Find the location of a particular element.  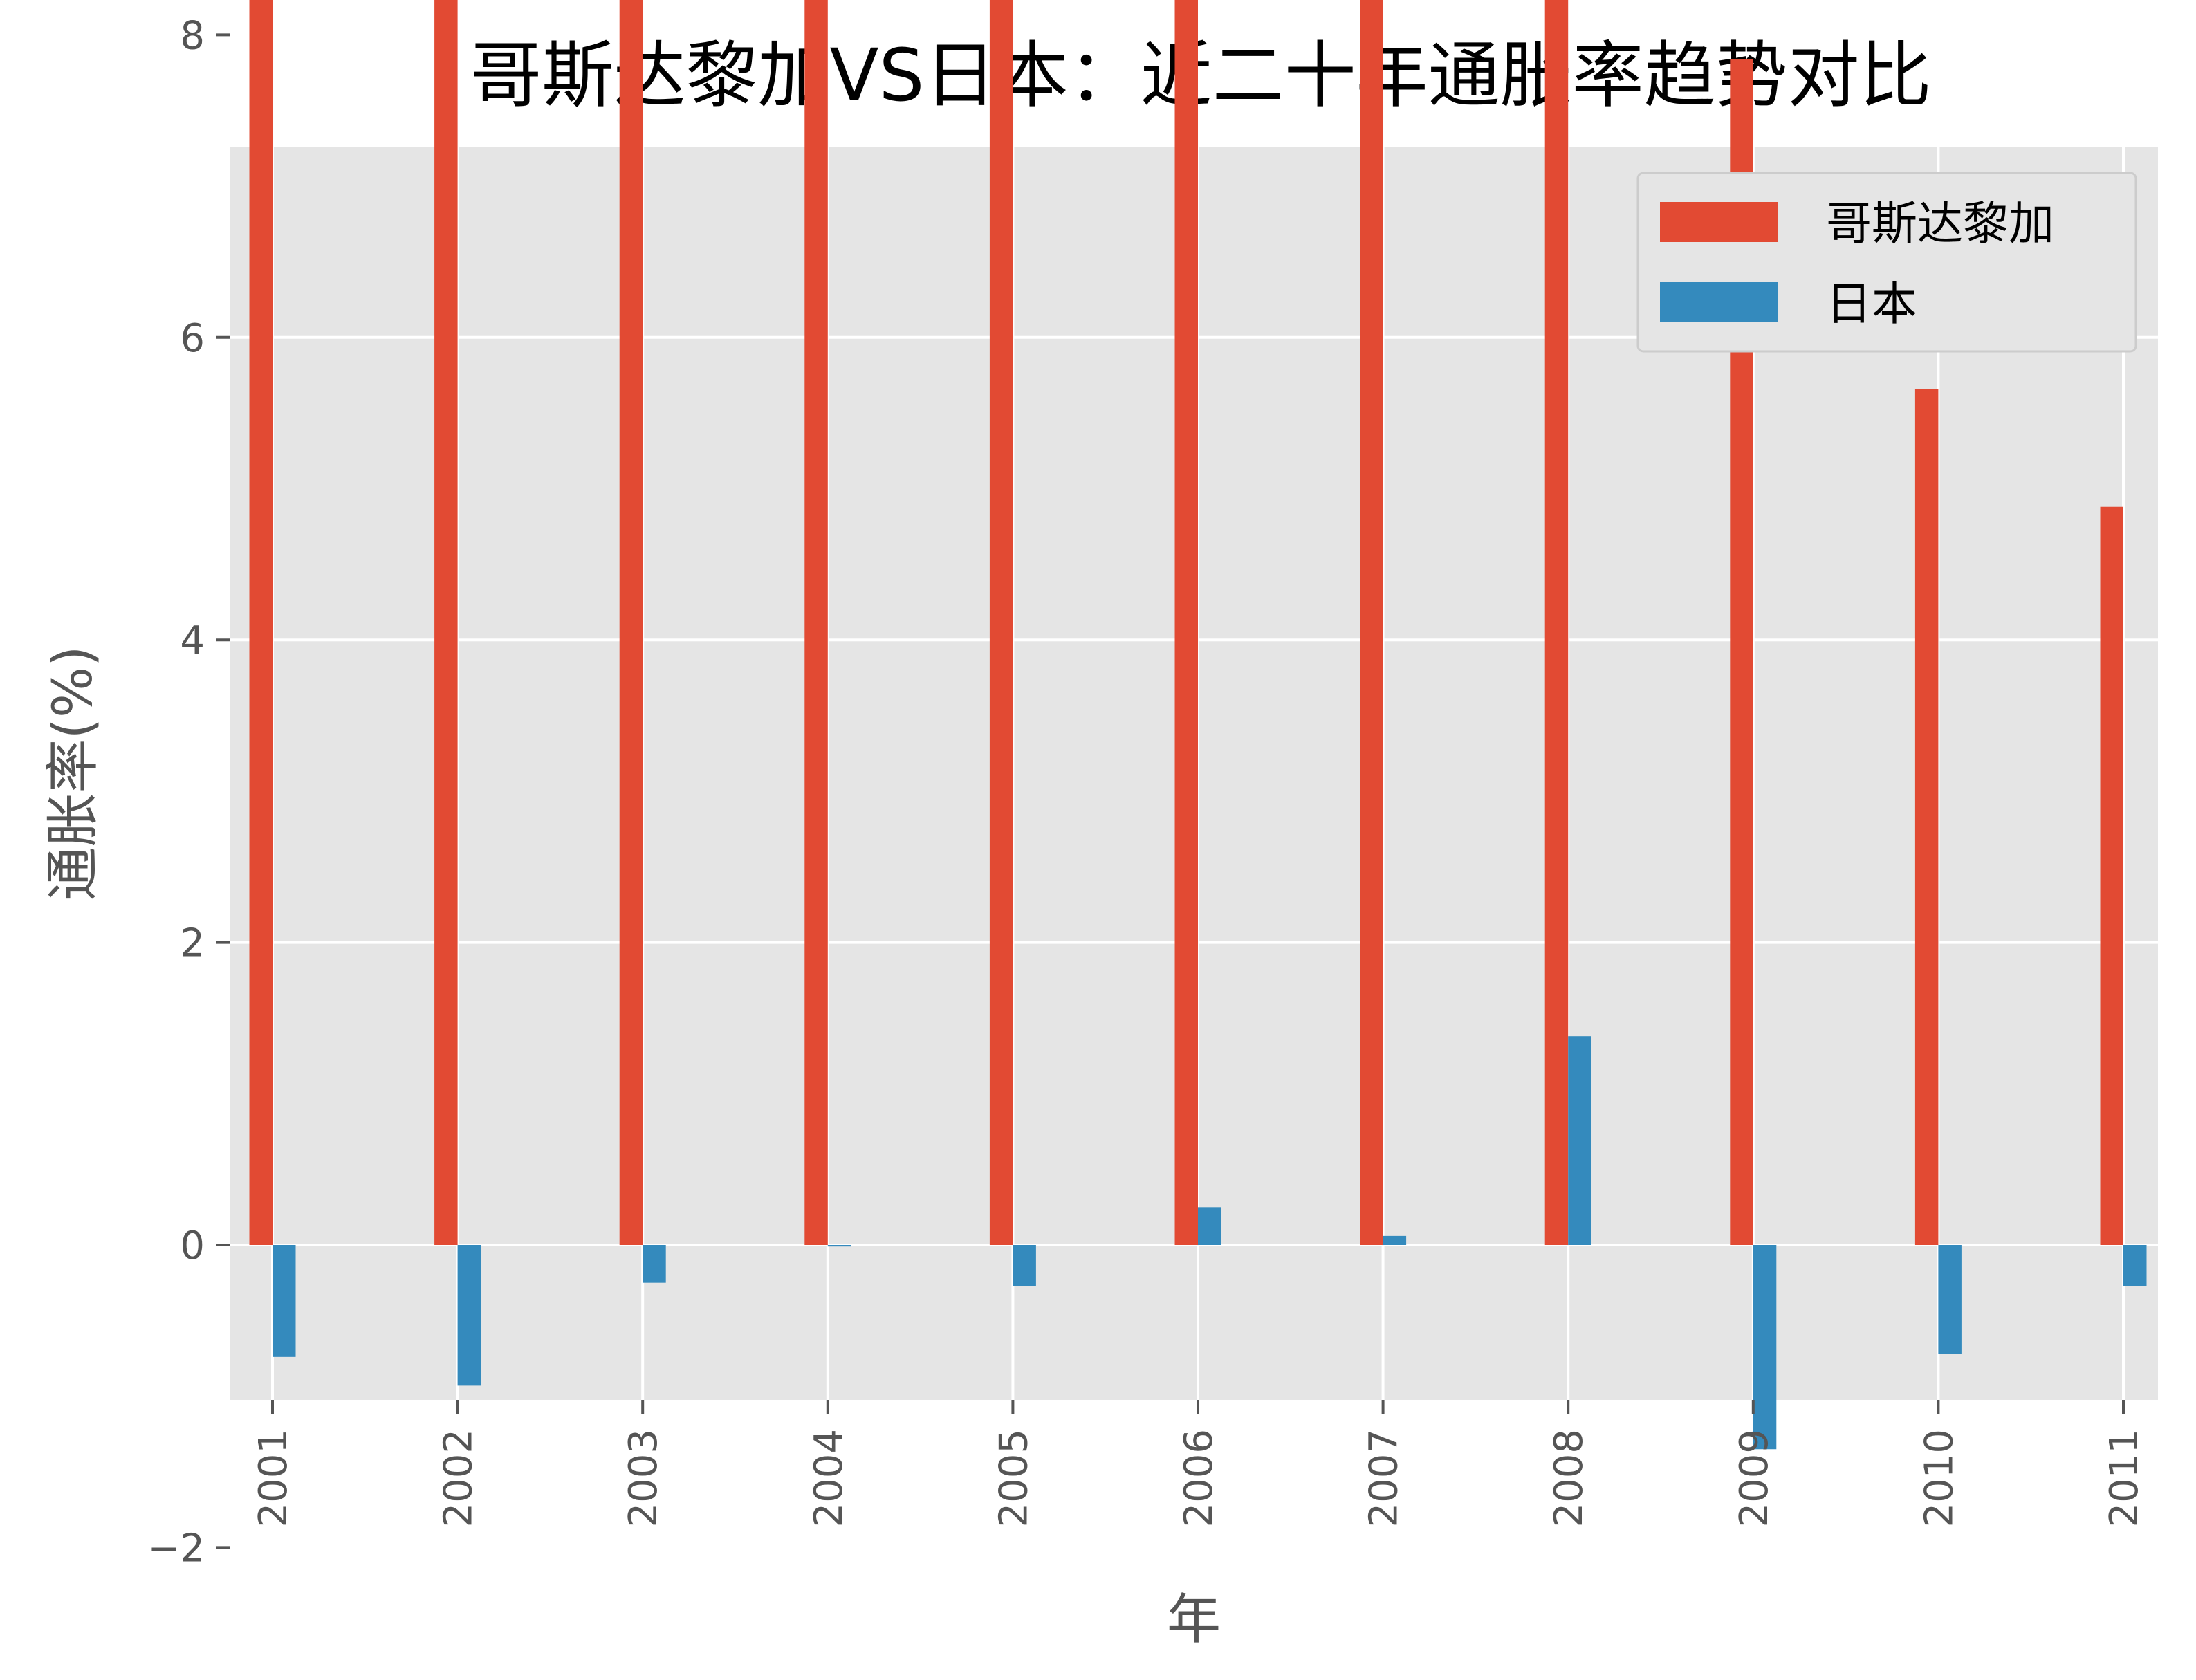

y-axis-label: 通胀率(%) is located at coordinates (73, 773).